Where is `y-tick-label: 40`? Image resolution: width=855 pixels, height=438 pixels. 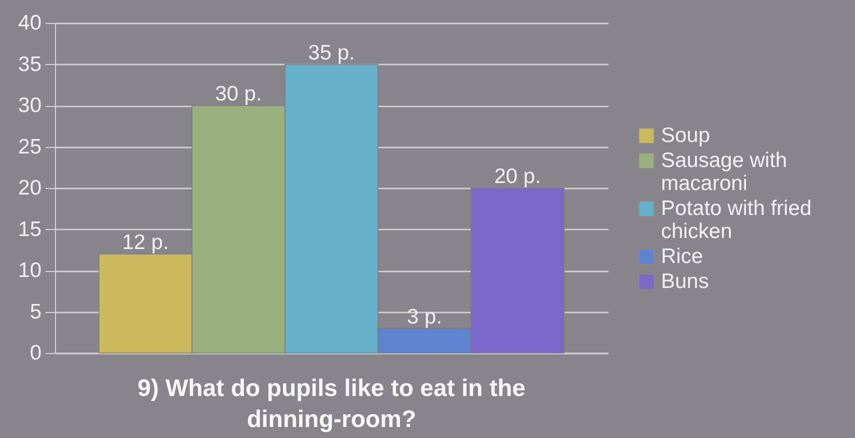
y-tick-label: 40 is located at coordinates (30, 23).